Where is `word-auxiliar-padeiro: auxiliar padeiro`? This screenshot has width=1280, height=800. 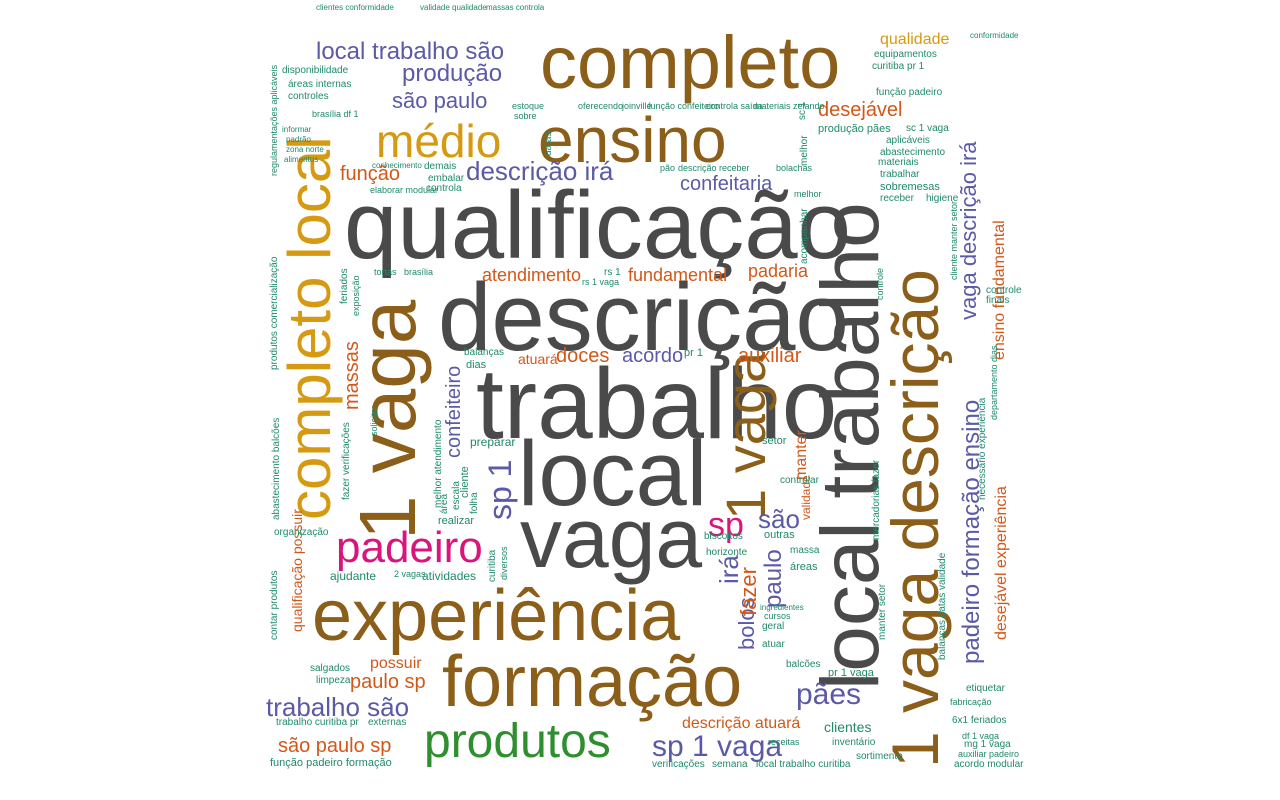
word-auxiliar-padeiro: auxiliar padeiro is located at coordinates (989, 754).